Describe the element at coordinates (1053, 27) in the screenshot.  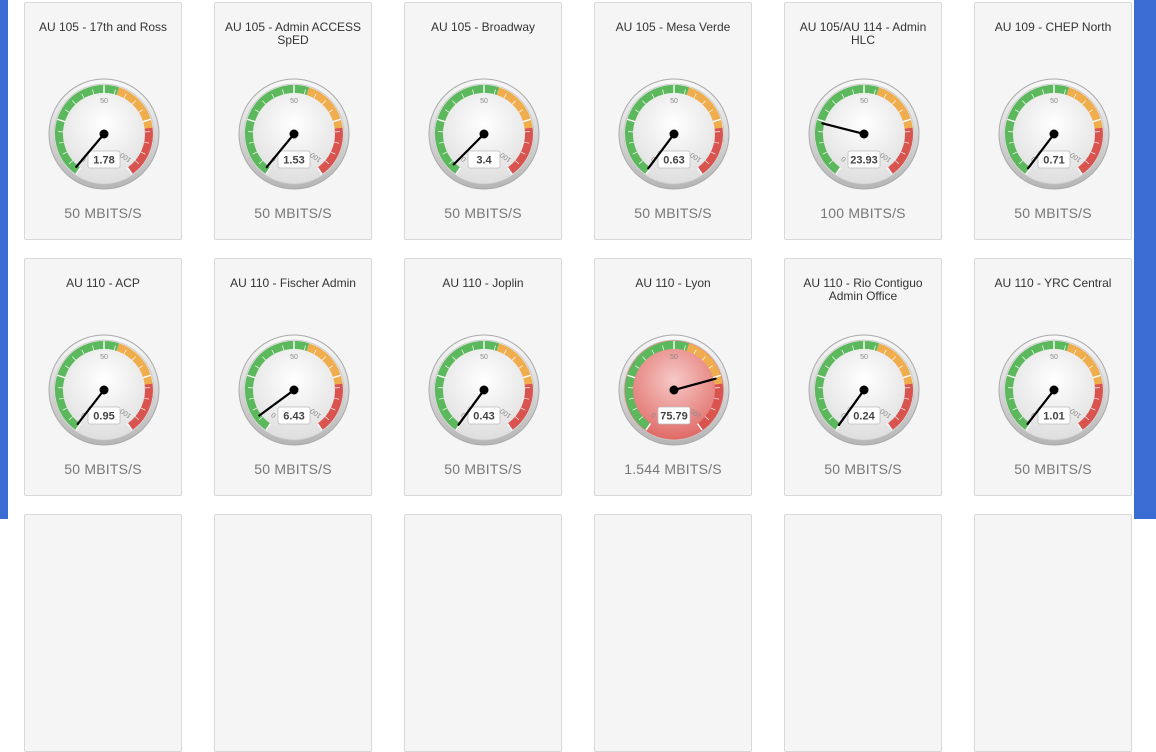
I see `tile-title: AU 109 - CHEP North` at that location.